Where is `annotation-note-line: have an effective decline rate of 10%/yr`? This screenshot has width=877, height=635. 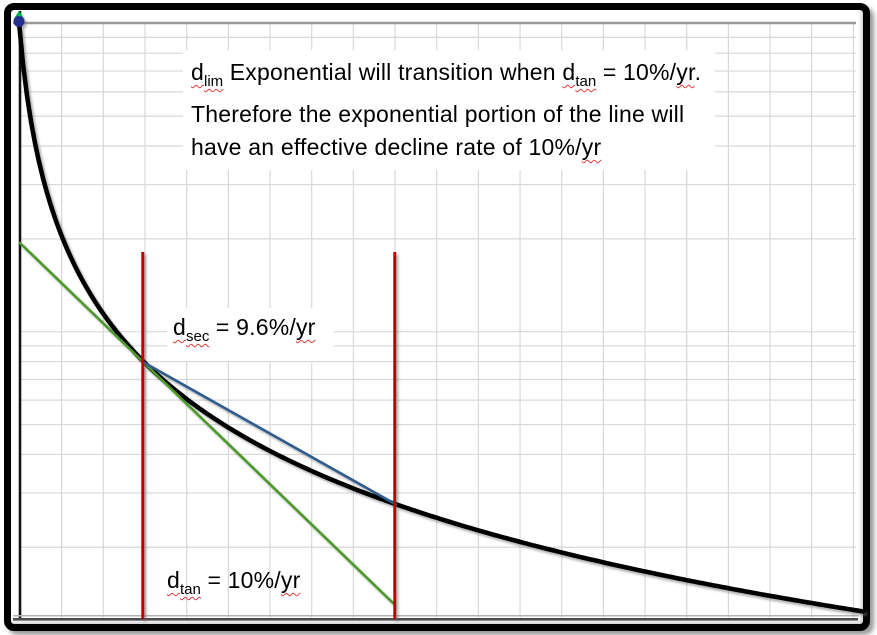 annotation-note-line: have an effective decline rate of 10%/yr is located at coordinates (446, 147).